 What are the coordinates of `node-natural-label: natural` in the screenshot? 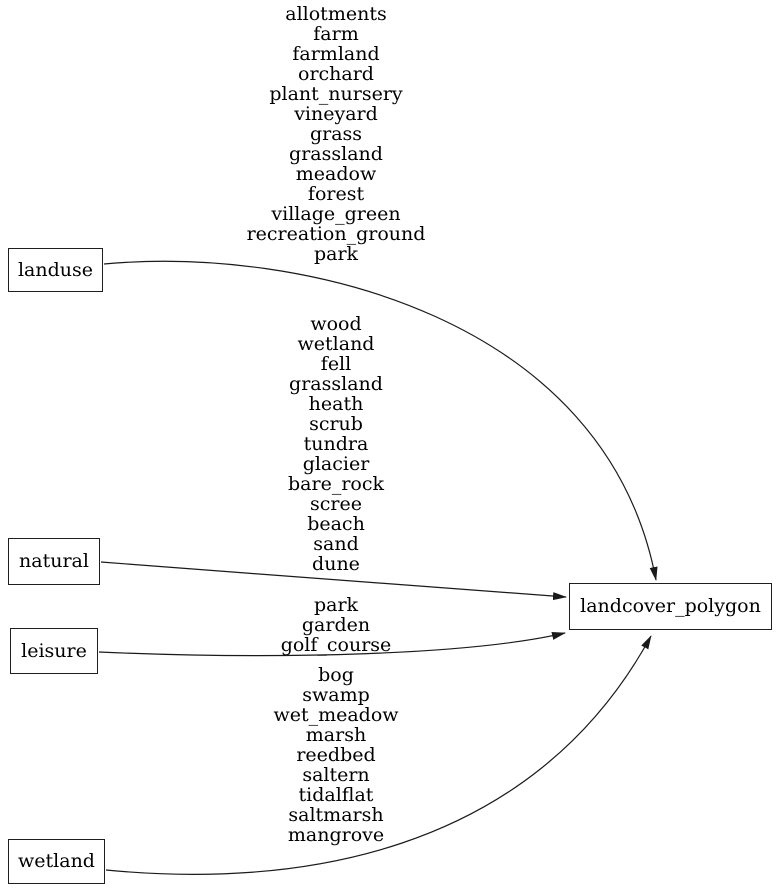 It's located at (54, 561).